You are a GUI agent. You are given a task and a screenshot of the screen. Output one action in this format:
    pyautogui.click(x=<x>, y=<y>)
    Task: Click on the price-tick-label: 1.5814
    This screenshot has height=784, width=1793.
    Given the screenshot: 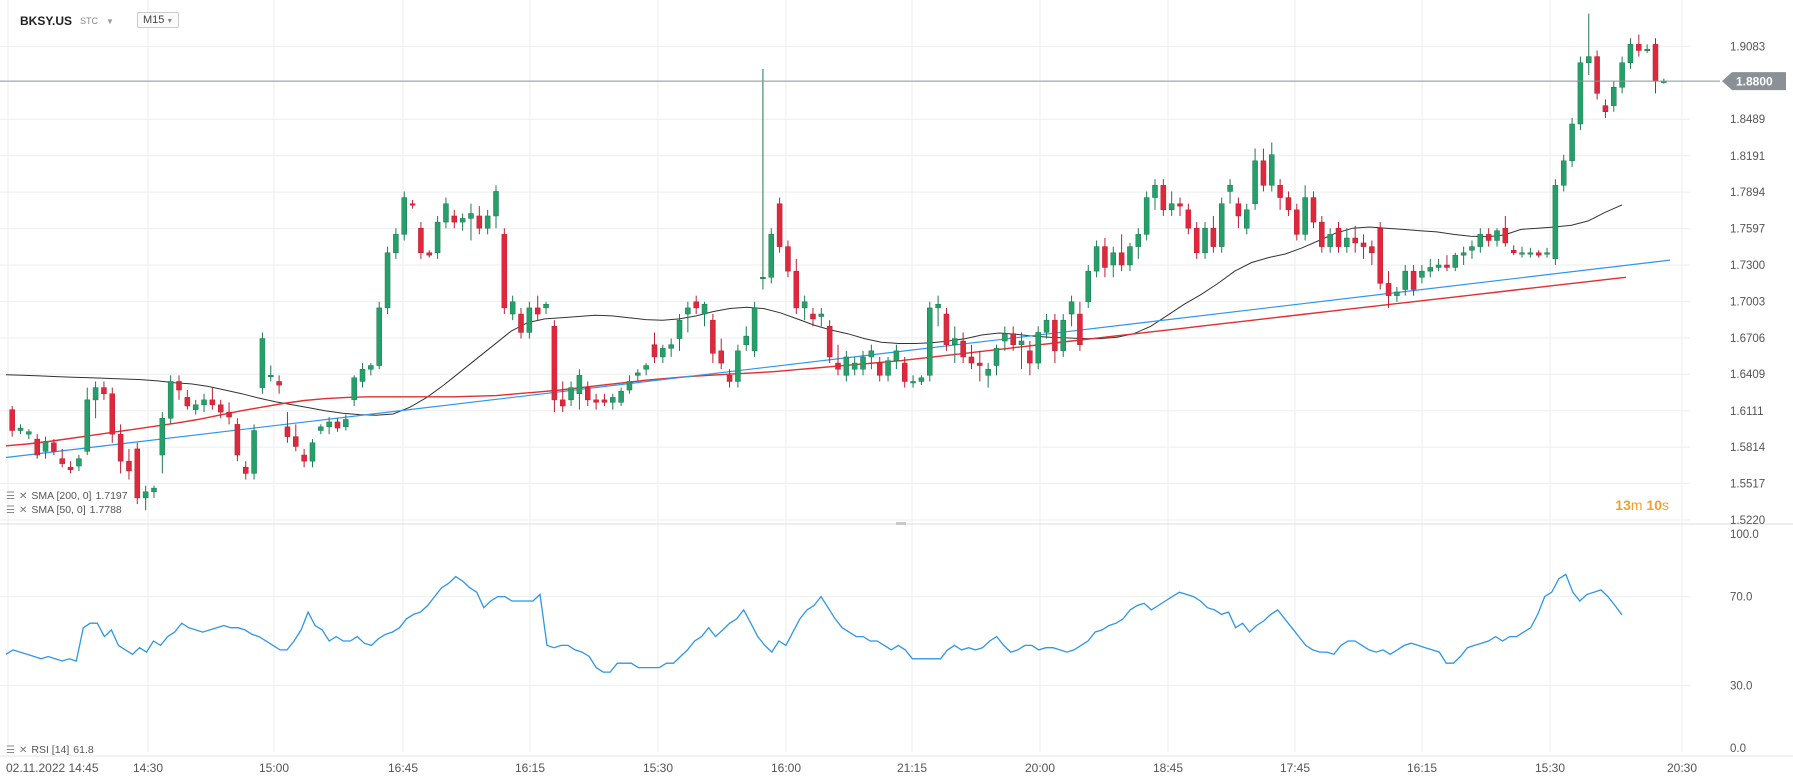 What is the action you would take?
    pyautogui.click(x=1748, y=448)
    